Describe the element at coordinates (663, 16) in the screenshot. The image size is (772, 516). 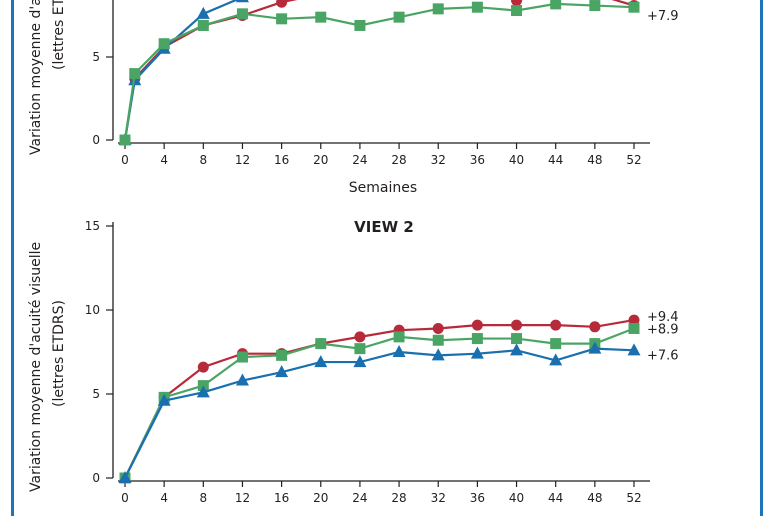
I see `end-value-label: +7.9` at that location.